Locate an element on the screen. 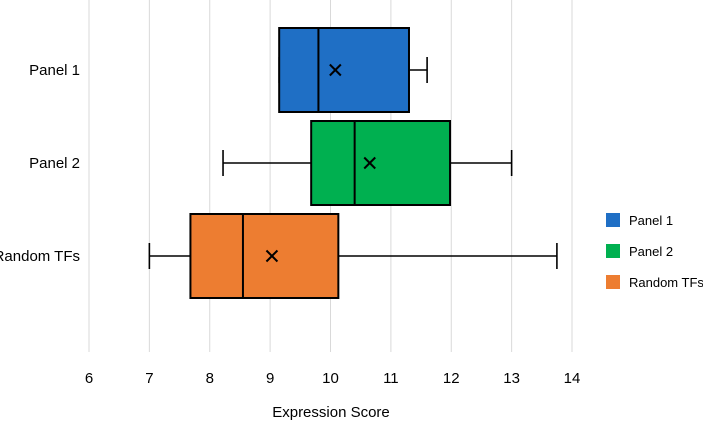 Image resolution: width=703 pixels, height=424 pixels. legend-item-1: Panel 2 is located at coordinates (639, 251).